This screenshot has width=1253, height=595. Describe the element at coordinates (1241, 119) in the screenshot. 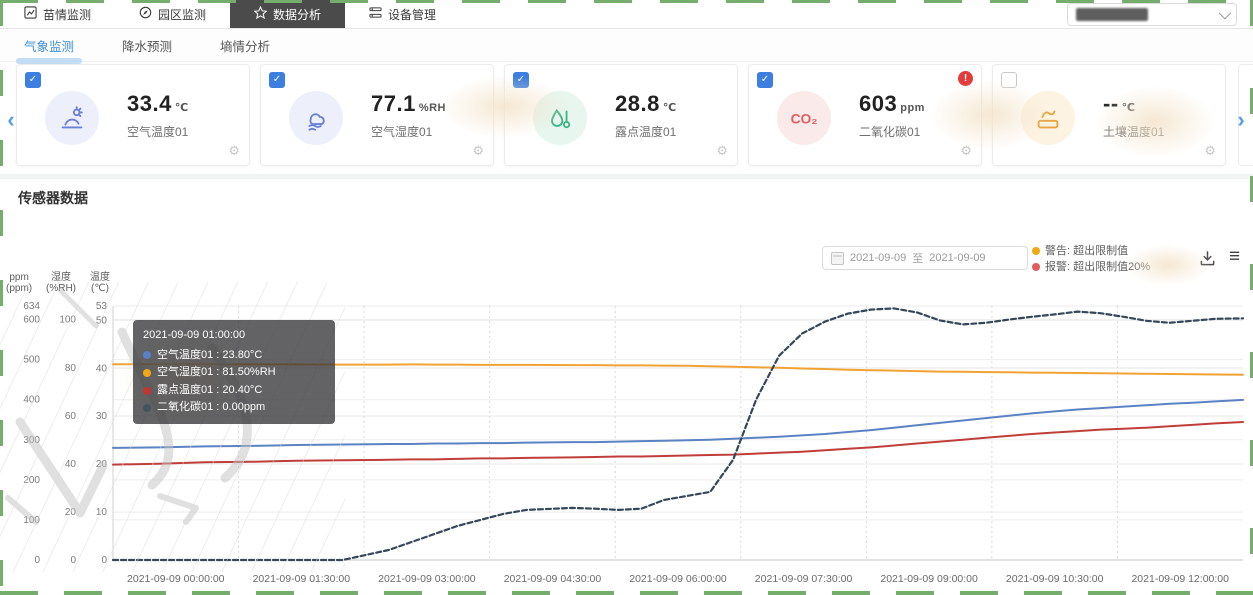

I see `cards-scroll-right-button: ›` at that location.